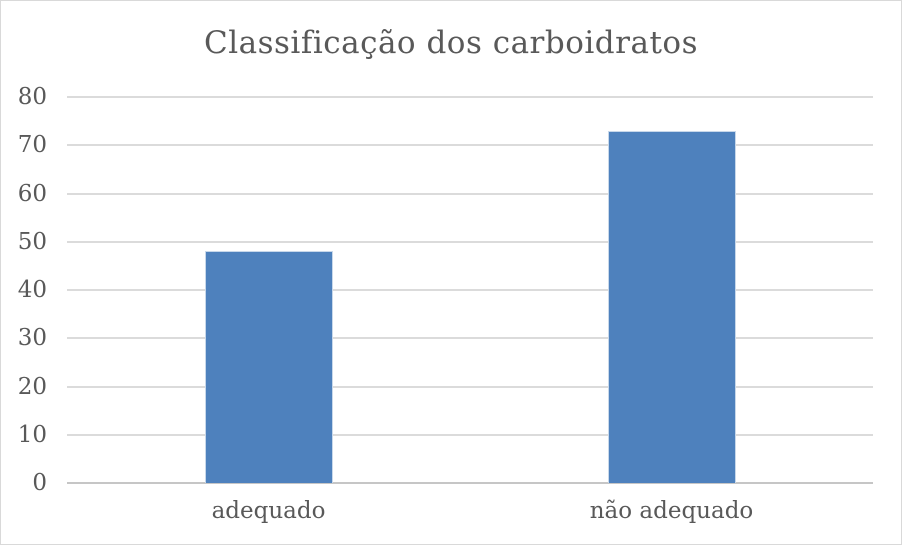  I want to click on y-tick-label: 10, so click(32, 434).